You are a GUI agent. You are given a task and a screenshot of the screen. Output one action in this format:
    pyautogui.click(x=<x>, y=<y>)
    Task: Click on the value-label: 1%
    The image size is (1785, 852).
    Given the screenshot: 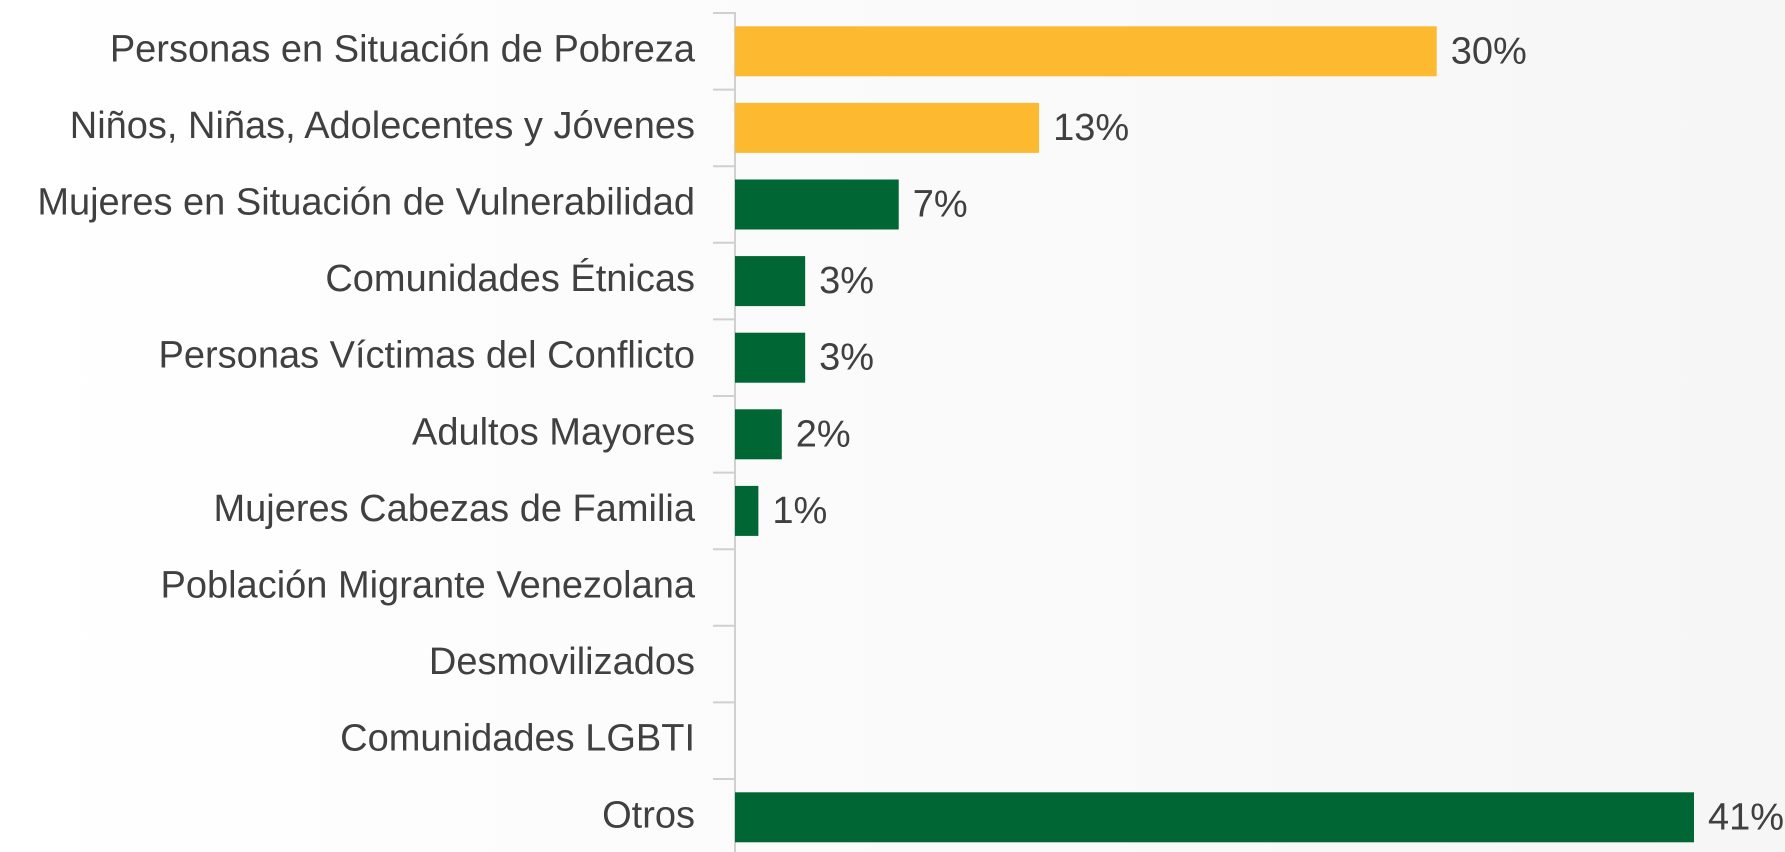 What is the action you would take?
    pyautogui.click(x=799, y=511)
    